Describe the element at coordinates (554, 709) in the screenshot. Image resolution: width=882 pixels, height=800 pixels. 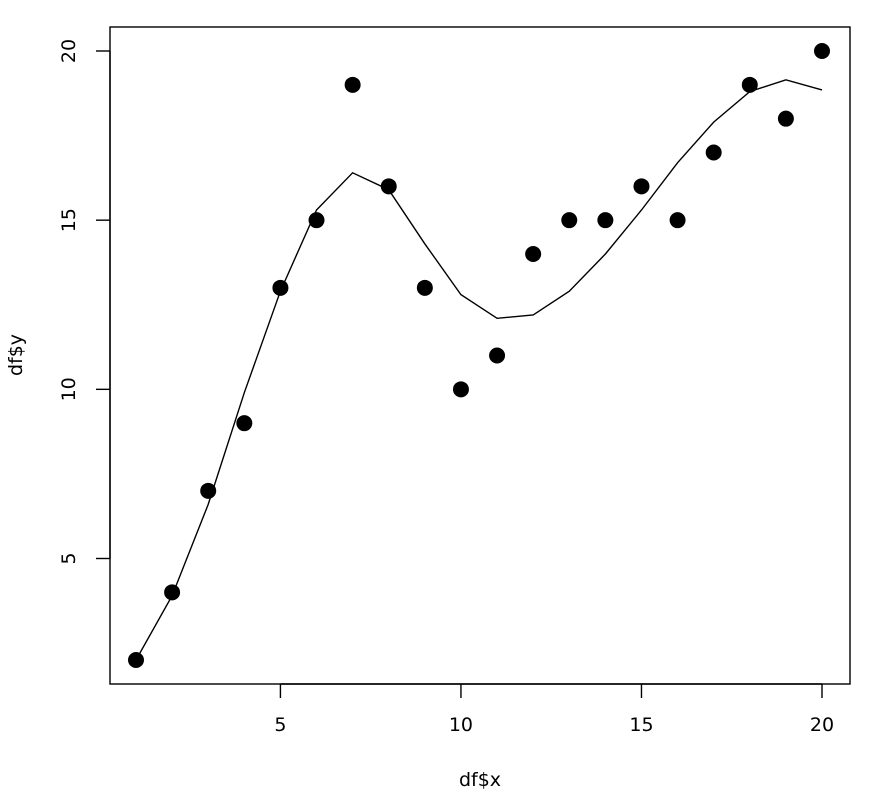
I see `x-axis: 5 10 15 20` at that location.